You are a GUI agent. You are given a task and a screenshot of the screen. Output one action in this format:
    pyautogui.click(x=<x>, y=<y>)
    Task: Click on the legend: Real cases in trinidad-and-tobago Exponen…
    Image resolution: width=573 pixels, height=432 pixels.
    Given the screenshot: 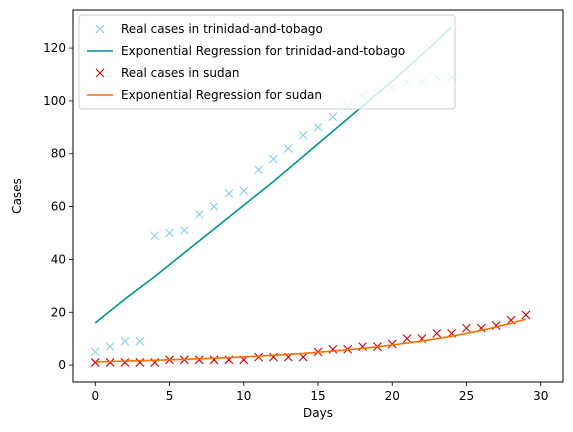 What is the action you would take?
    pyautogui.click(x=267, y=62)
    